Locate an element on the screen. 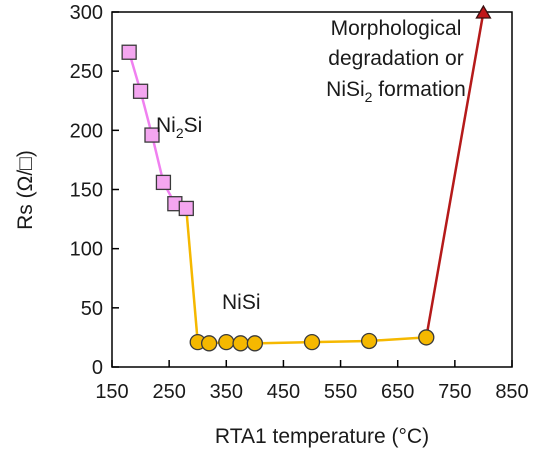 Image resolution: width=540 pixels, height=451 pixels. x-tick-label: 250 is located at coordinates (168, 392).